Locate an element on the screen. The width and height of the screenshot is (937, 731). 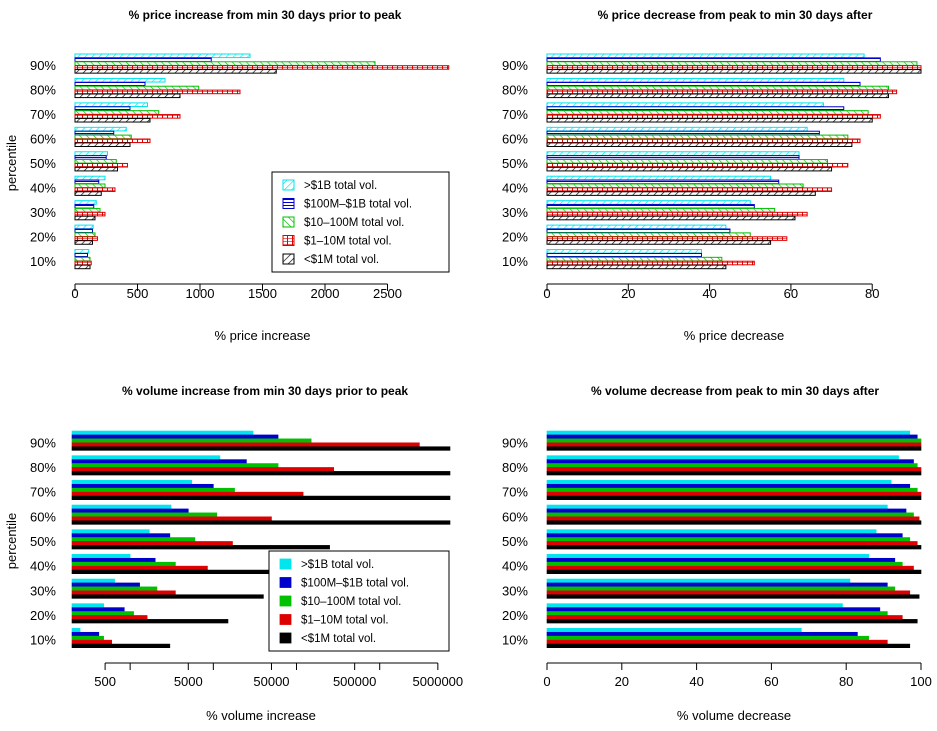
y-tick-label: 80% is located at coordinates (43, 90).